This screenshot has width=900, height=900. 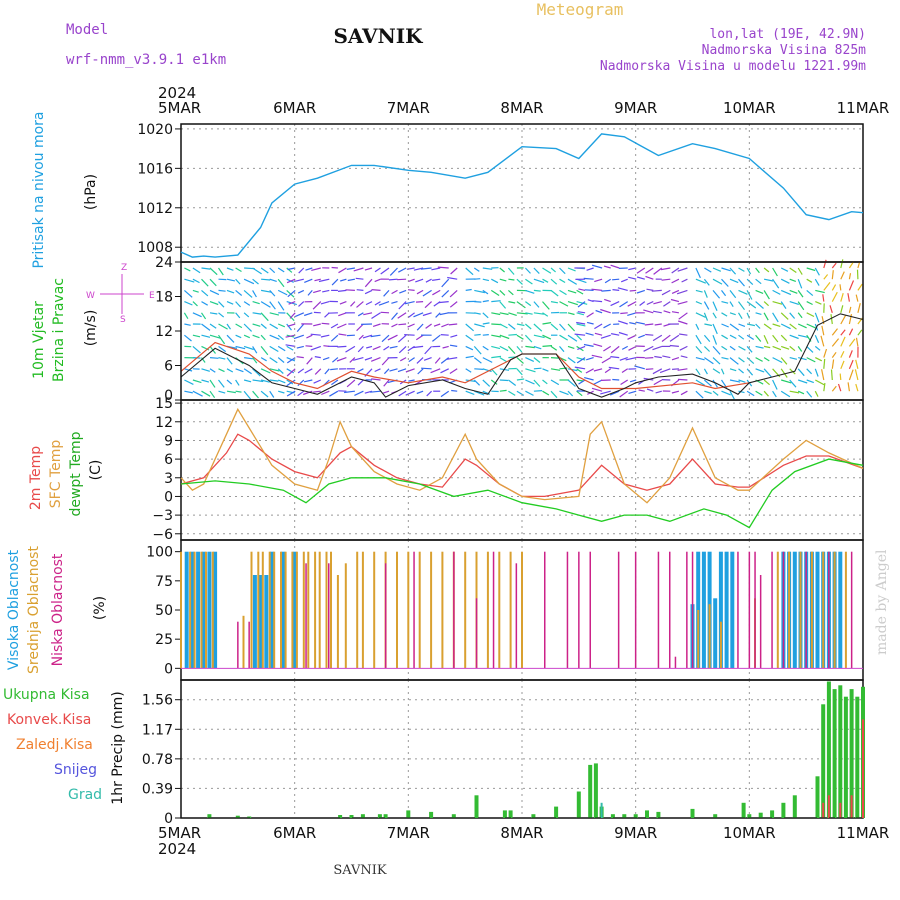 What do you see at coordinates (580, 9) in the screenshot?
I see `meteogram-title: Meteogram` at bounding box center [580, 9].